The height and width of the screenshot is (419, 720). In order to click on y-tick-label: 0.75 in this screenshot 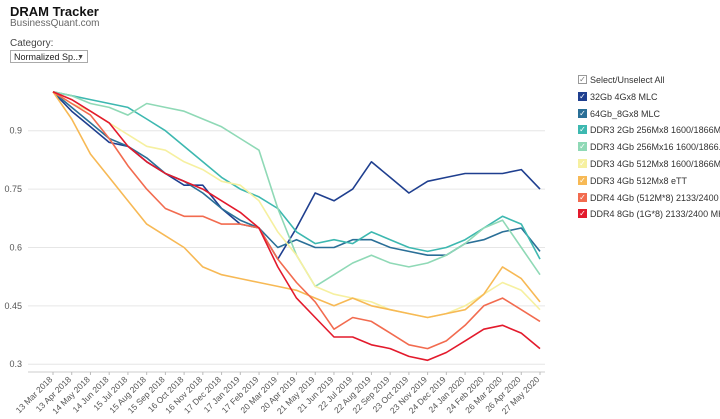, I will do `click(13, 189)`.